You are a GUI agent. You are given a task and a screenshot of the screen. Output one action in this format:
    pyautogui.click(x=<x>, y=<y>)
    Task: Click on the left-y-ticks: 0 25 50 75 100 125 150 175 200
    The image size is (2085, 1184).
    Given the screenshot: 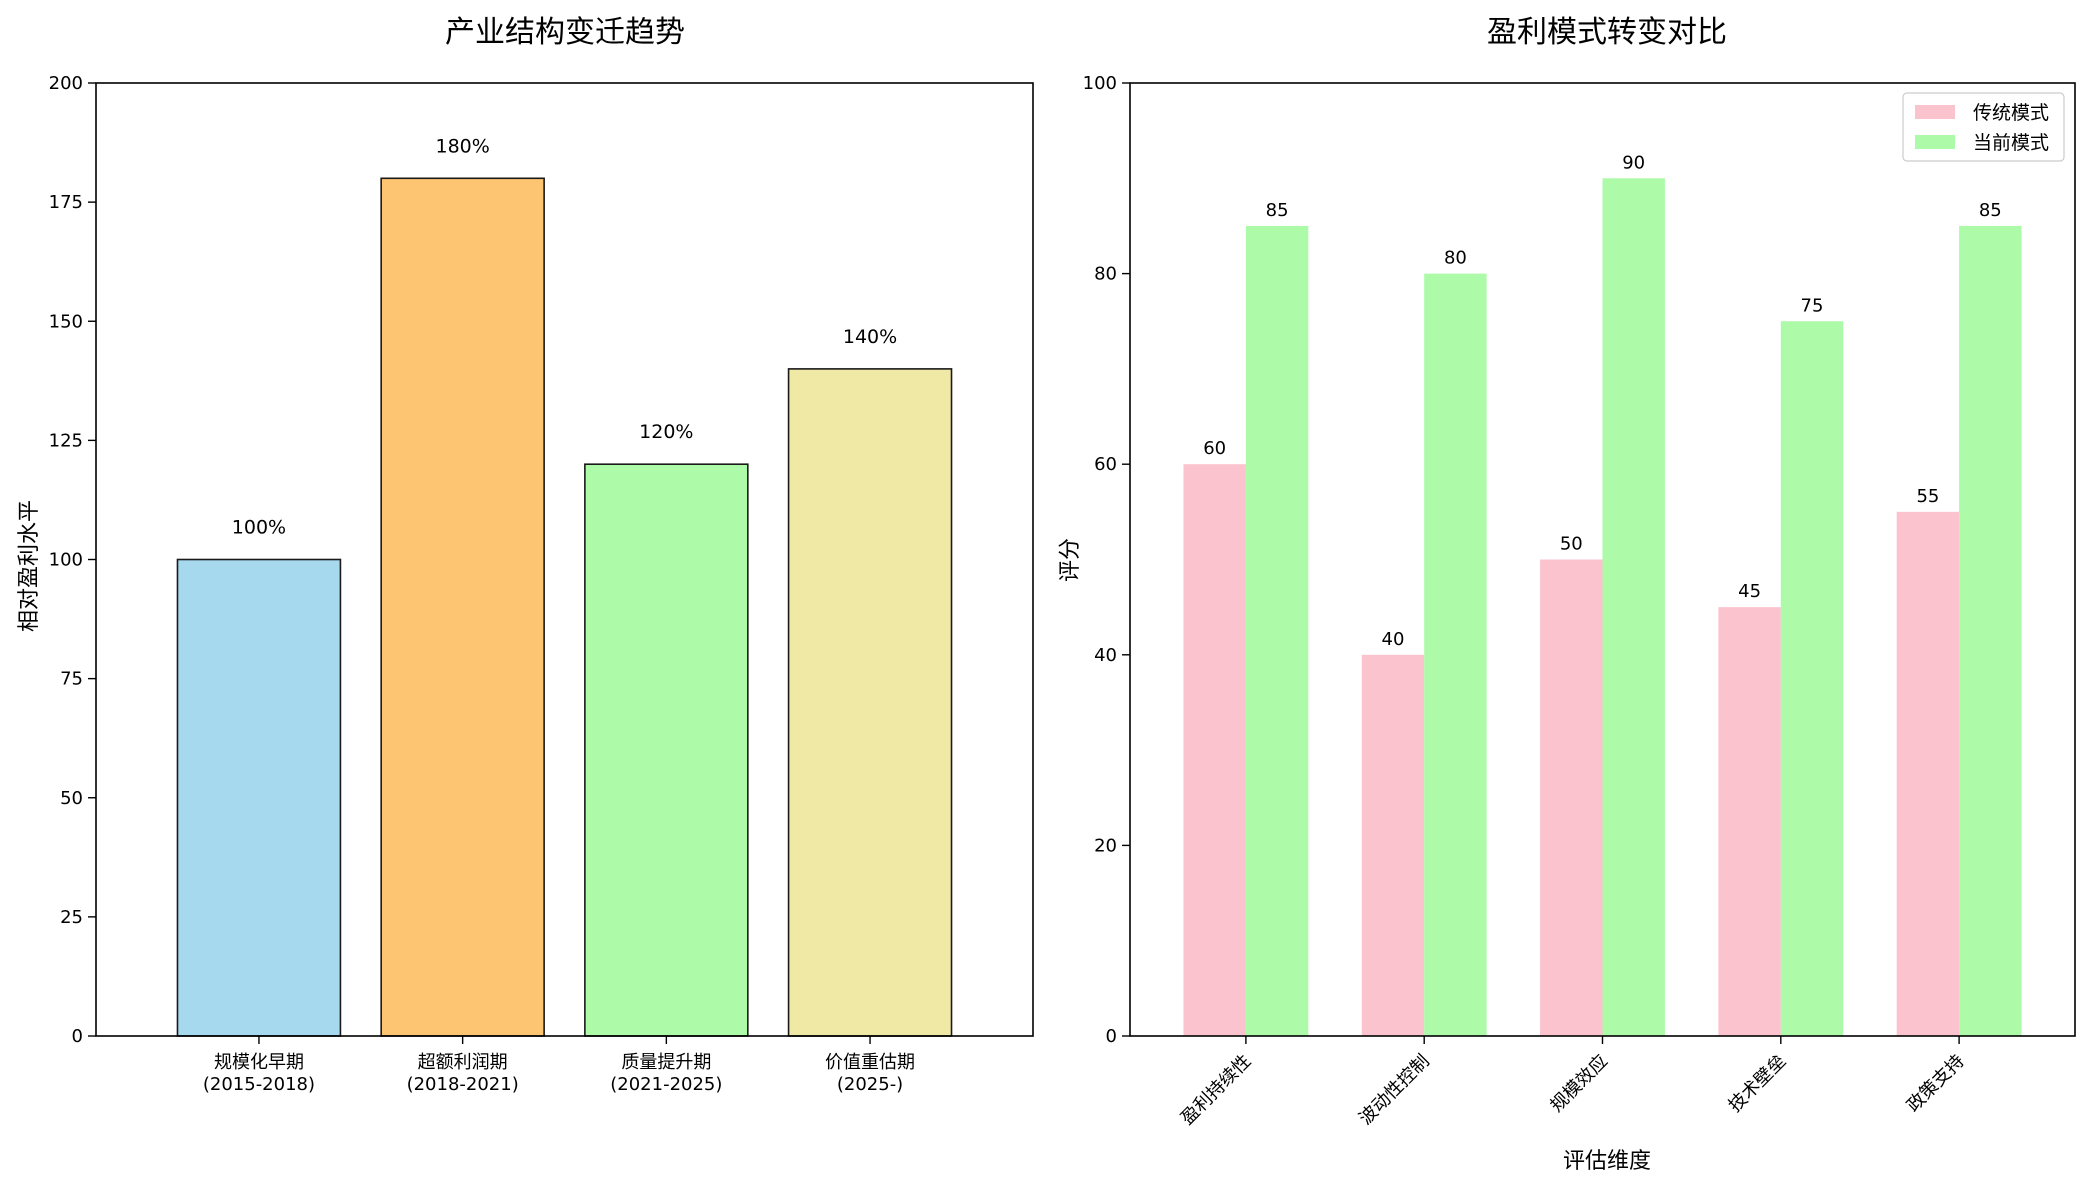 What is the action you would take?
    pyautogui.click(x=72, y=560)
    